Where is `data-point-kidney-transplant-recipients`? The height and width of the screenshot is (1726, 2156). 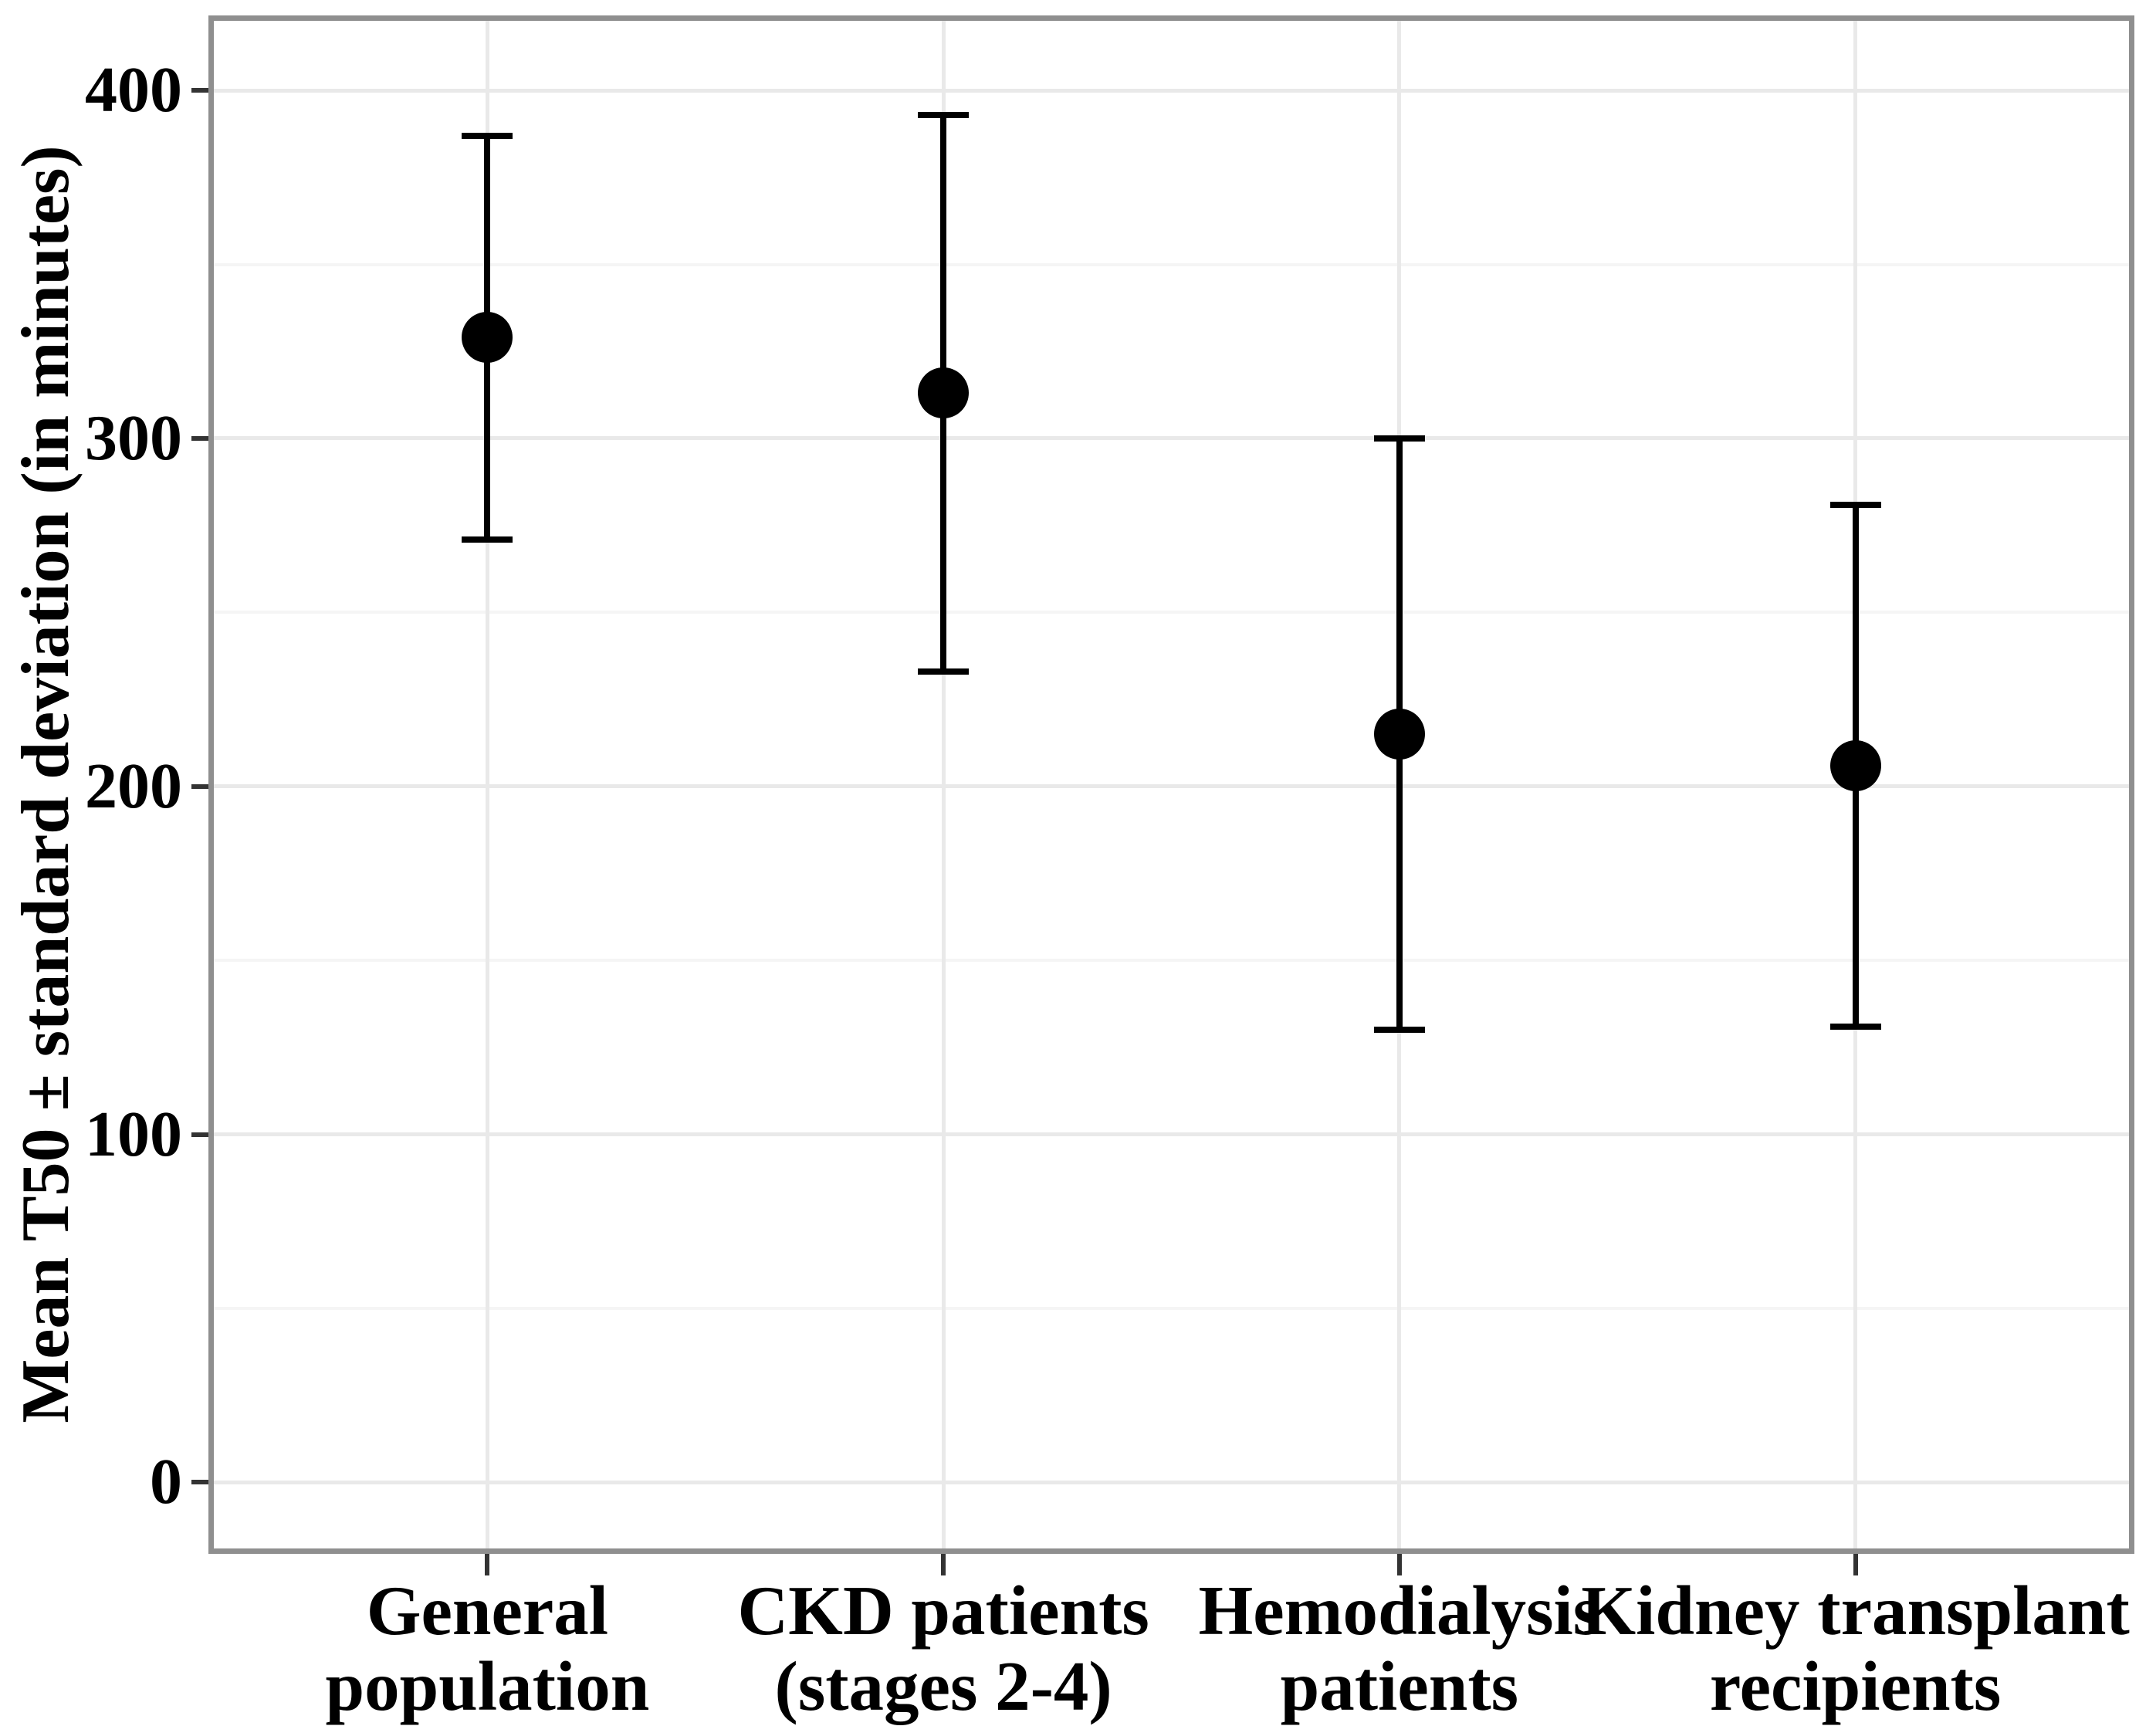 data-point-kidney-transplant-recipients is located at coordinates (1855, 765).